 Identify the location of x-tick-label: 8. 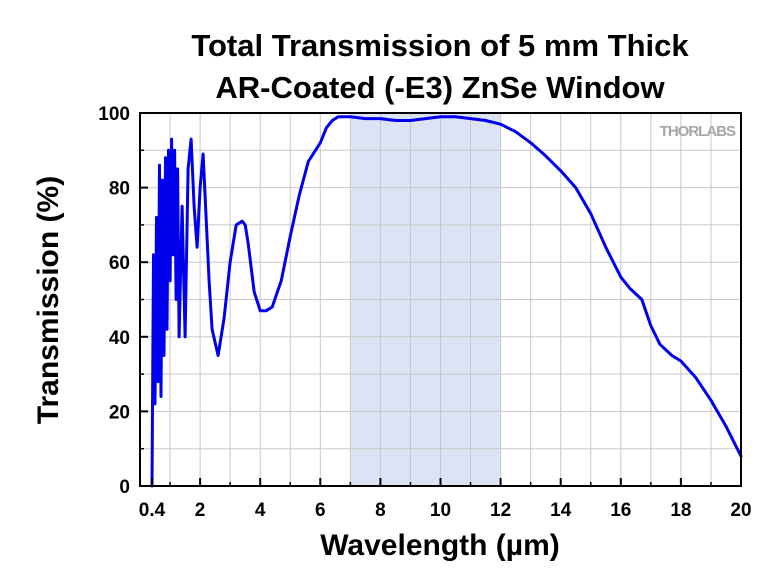
(380, 510).